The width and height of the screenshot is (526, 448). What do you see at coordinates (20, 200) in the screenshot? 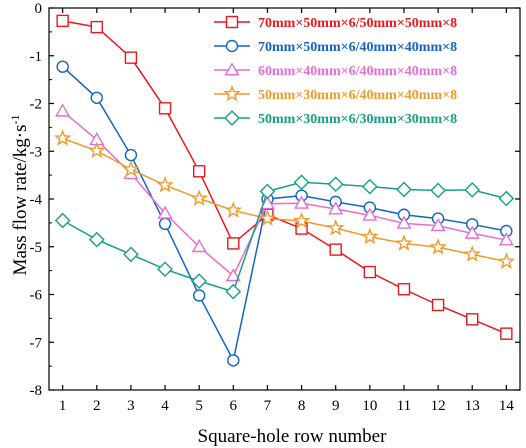
I see `y-axis-title-main: Mass flow rate/kg·s` at bounding box center [20, 200].